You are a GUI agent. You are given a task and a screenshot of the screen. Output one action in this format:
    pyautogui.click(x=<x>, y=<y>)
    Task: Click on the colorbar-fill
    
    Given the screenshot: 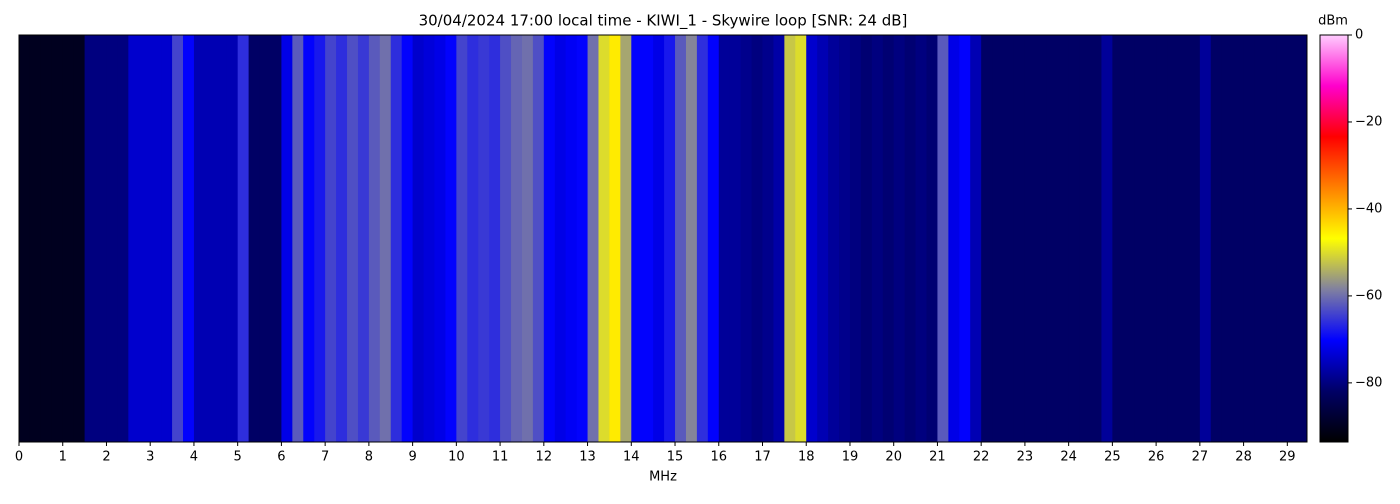 What is the action you would take?
    pyautogui.click(x=1334, y=238)
    